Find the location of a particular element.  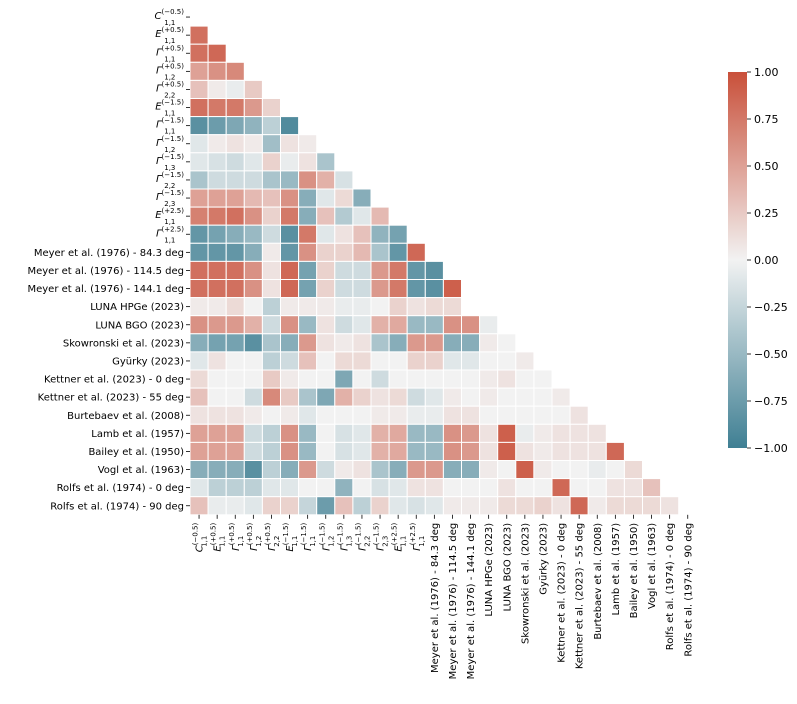

y-tick-subscript-9: 2,2 is located at coordinates (169, 186).